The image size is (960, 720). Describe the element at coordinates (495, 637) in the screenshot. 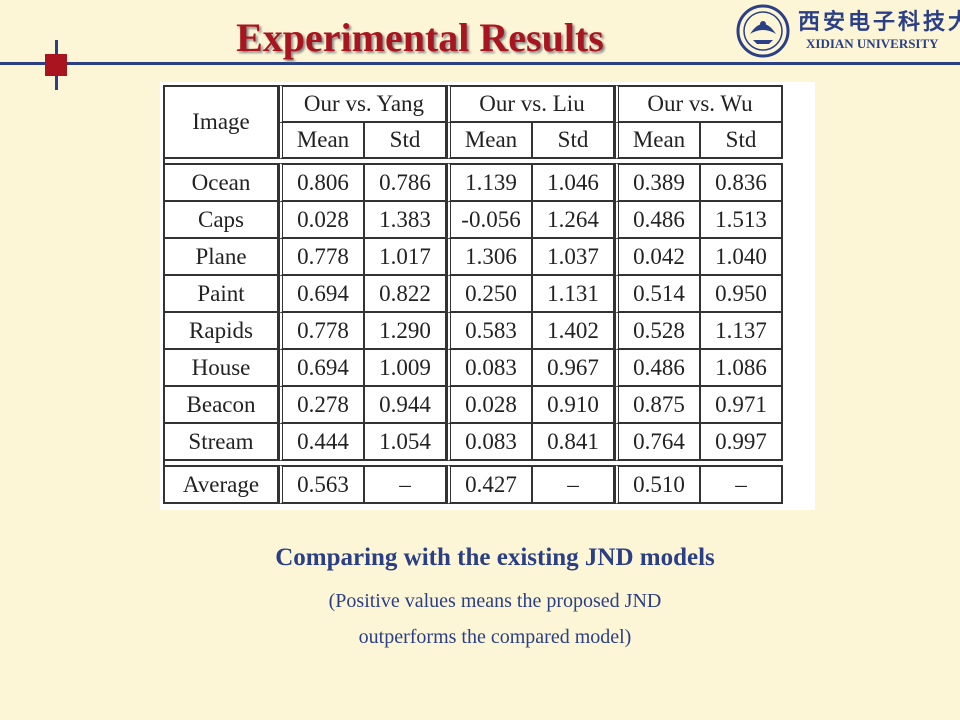

I see `caption-note-line2: outperforms the compared model)` at that location.